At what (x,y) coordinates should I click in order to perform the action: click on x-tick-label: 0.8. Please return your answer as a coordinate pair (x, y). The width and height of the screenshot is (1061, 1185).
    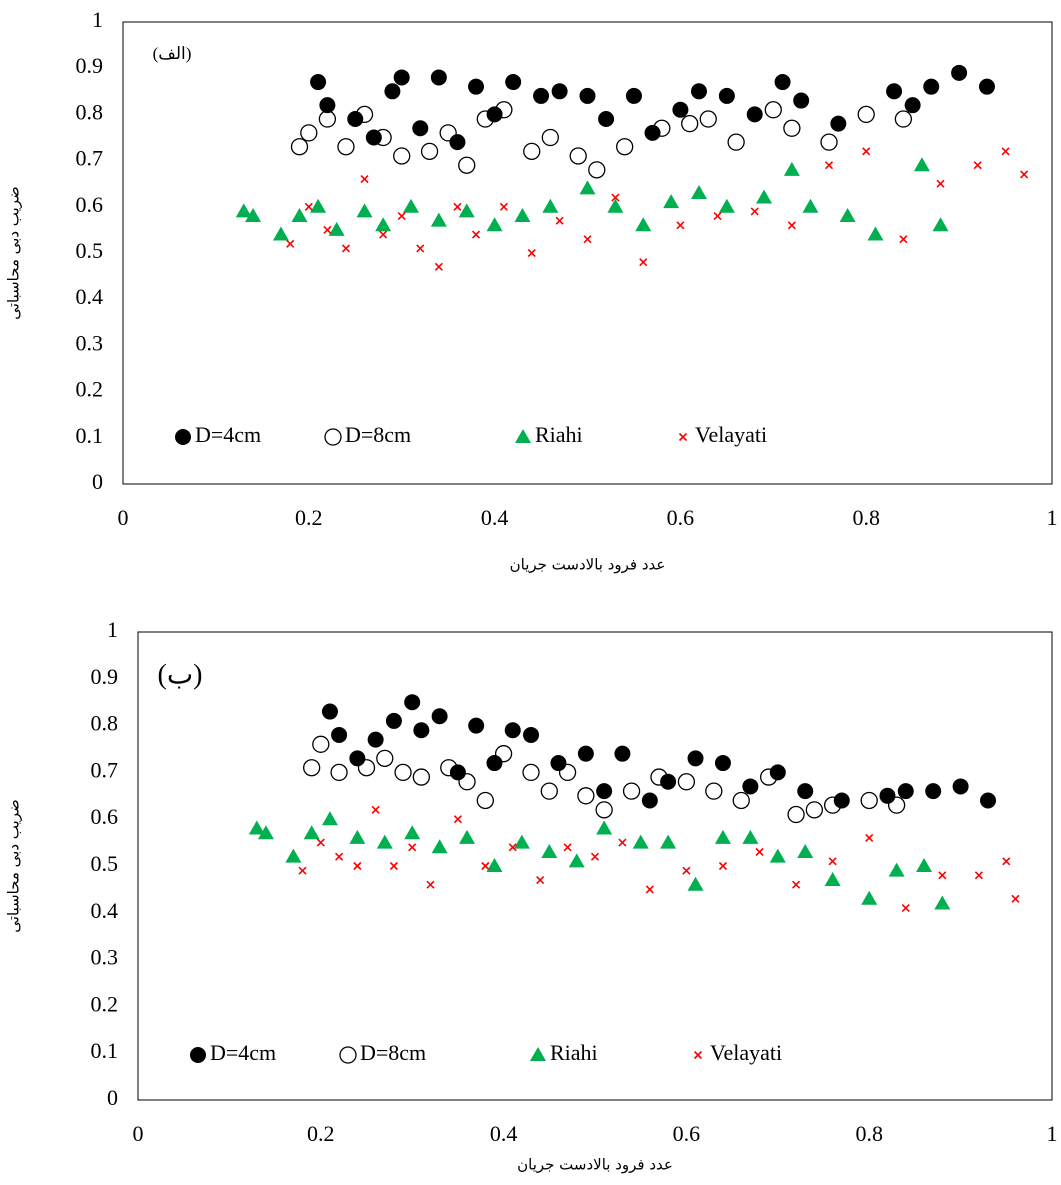
    Looking at the image, I should click on (866, 517).